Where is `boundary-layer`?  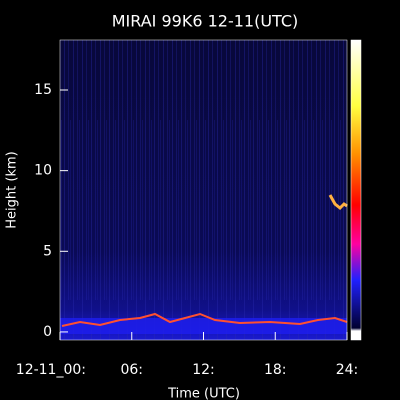 boundary-layer is located at coordinates (203, 326).